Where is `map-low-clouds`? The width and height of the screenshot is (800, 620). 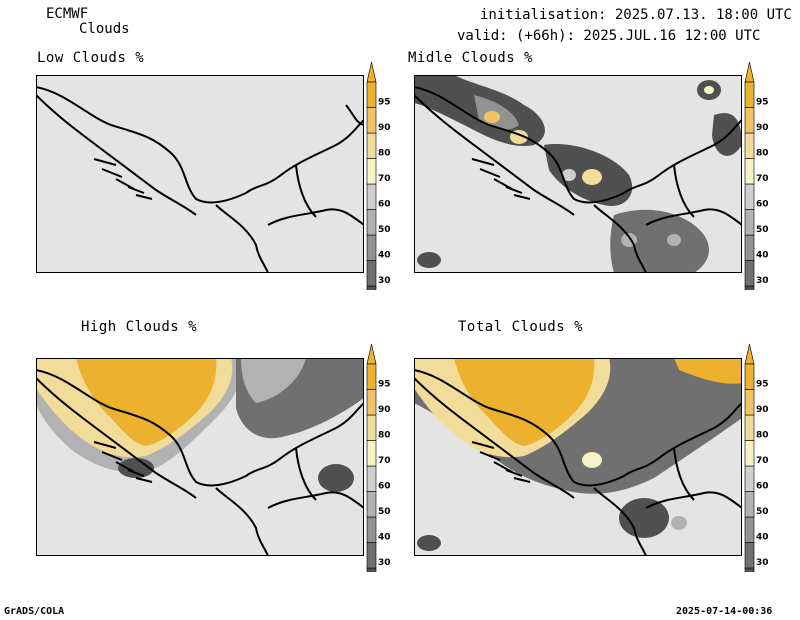 map-low-clouds is located at coordinates (200, 174).